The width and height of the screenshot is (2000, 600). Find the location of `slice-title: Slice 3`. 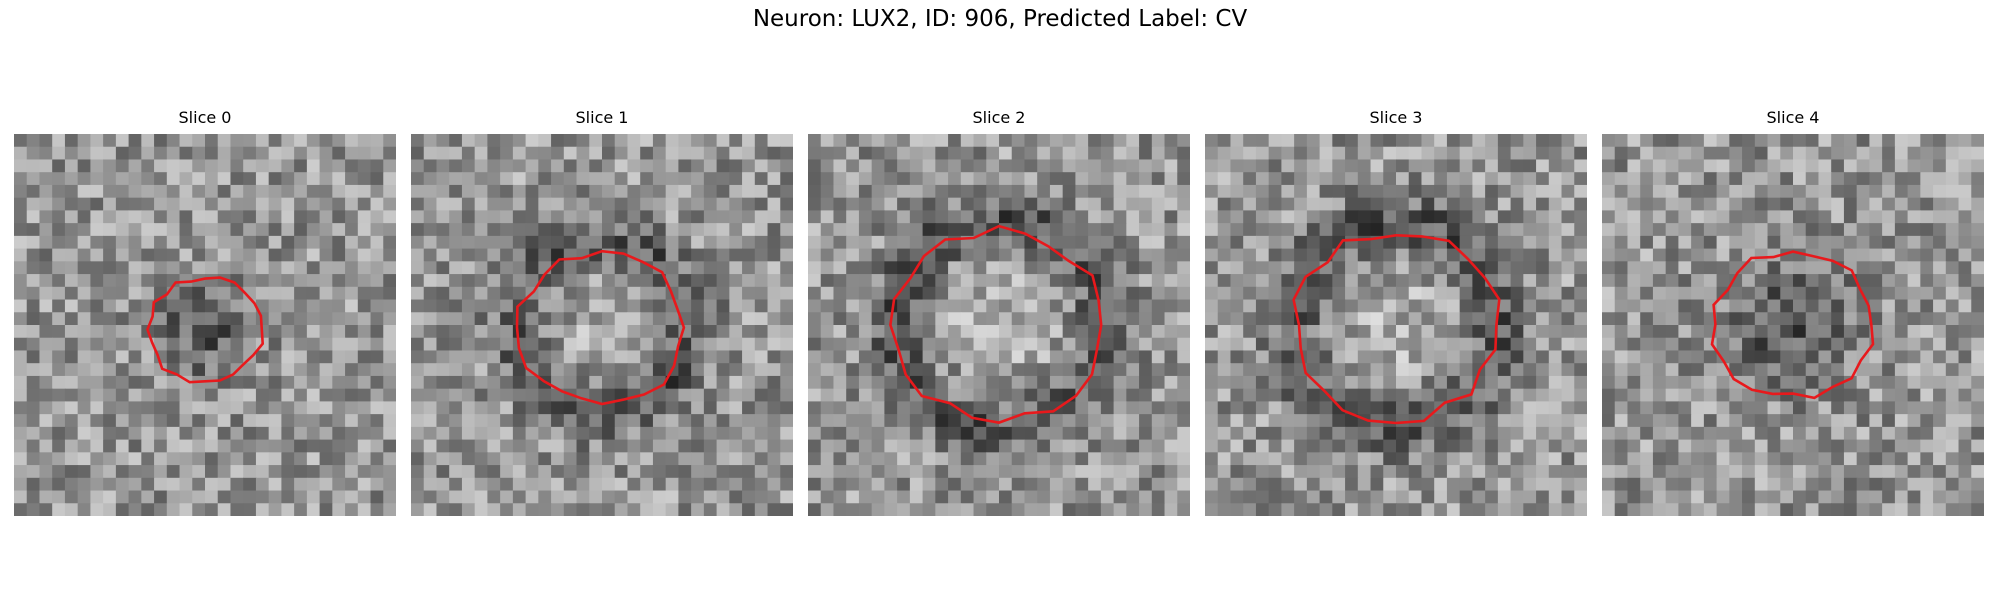

slice-title: Slice 3 is located at coordinates (1396, 117).